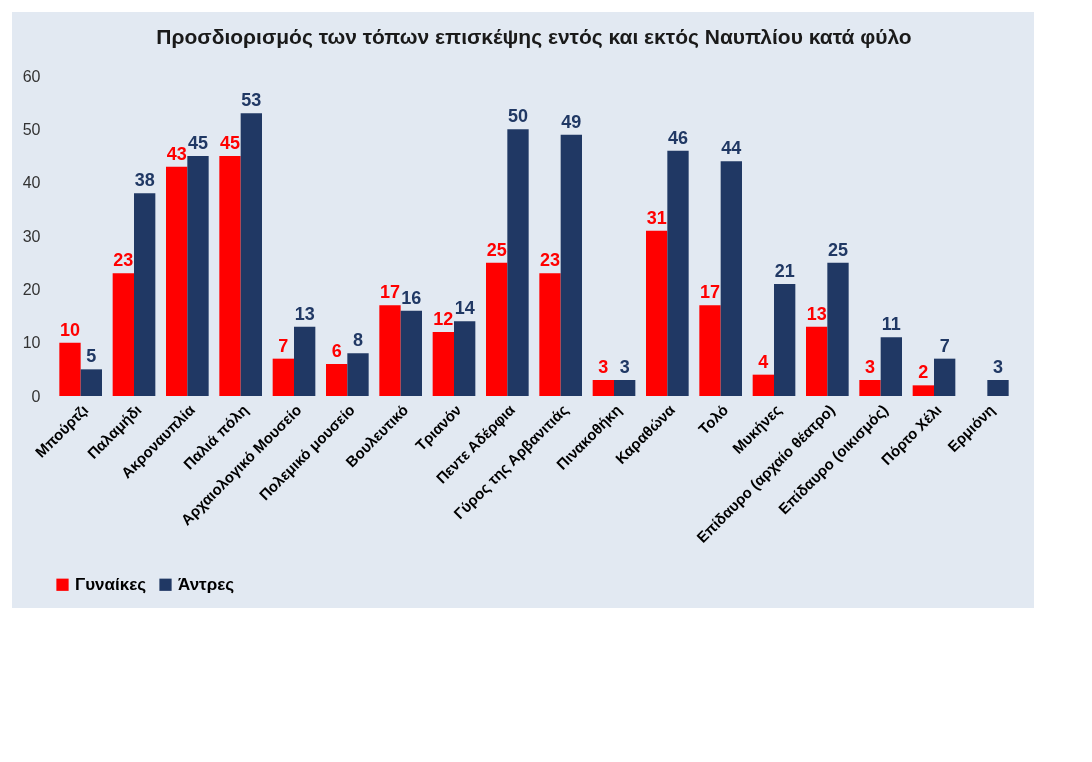 The height and width of the screenshot is (762, 1092). What do you see at coordinates (358, 340) in the screenshot?
I see `data-label: 8` at bounding box center [358, 340].